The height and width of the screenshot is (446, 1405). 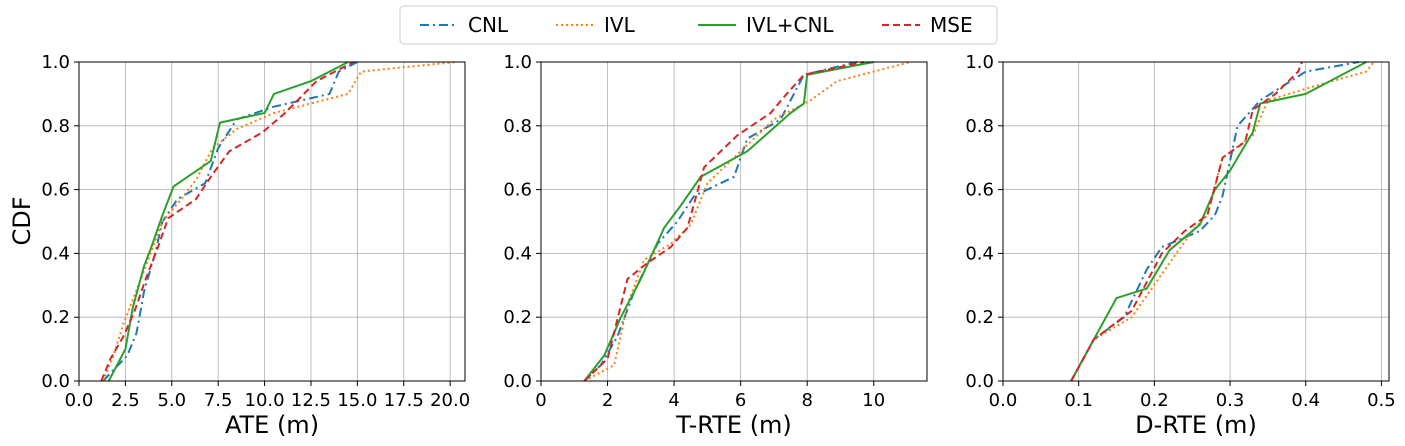 What do you see at coordinates (698, 25) in the screenshot?
I see `legend: CNL IVL IVL+CNL MSE` at bounding box center [698, 25].